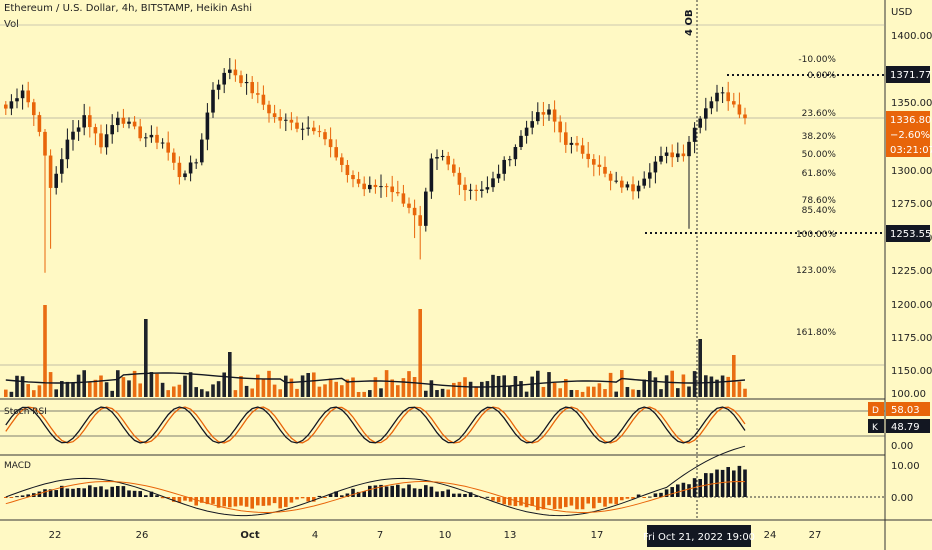 Image resolution: width=932 pixels, height=550 pixels. Describe the element at coordinates (17, 466) in the screenshot. I see `macd-label: MACD` at that location.